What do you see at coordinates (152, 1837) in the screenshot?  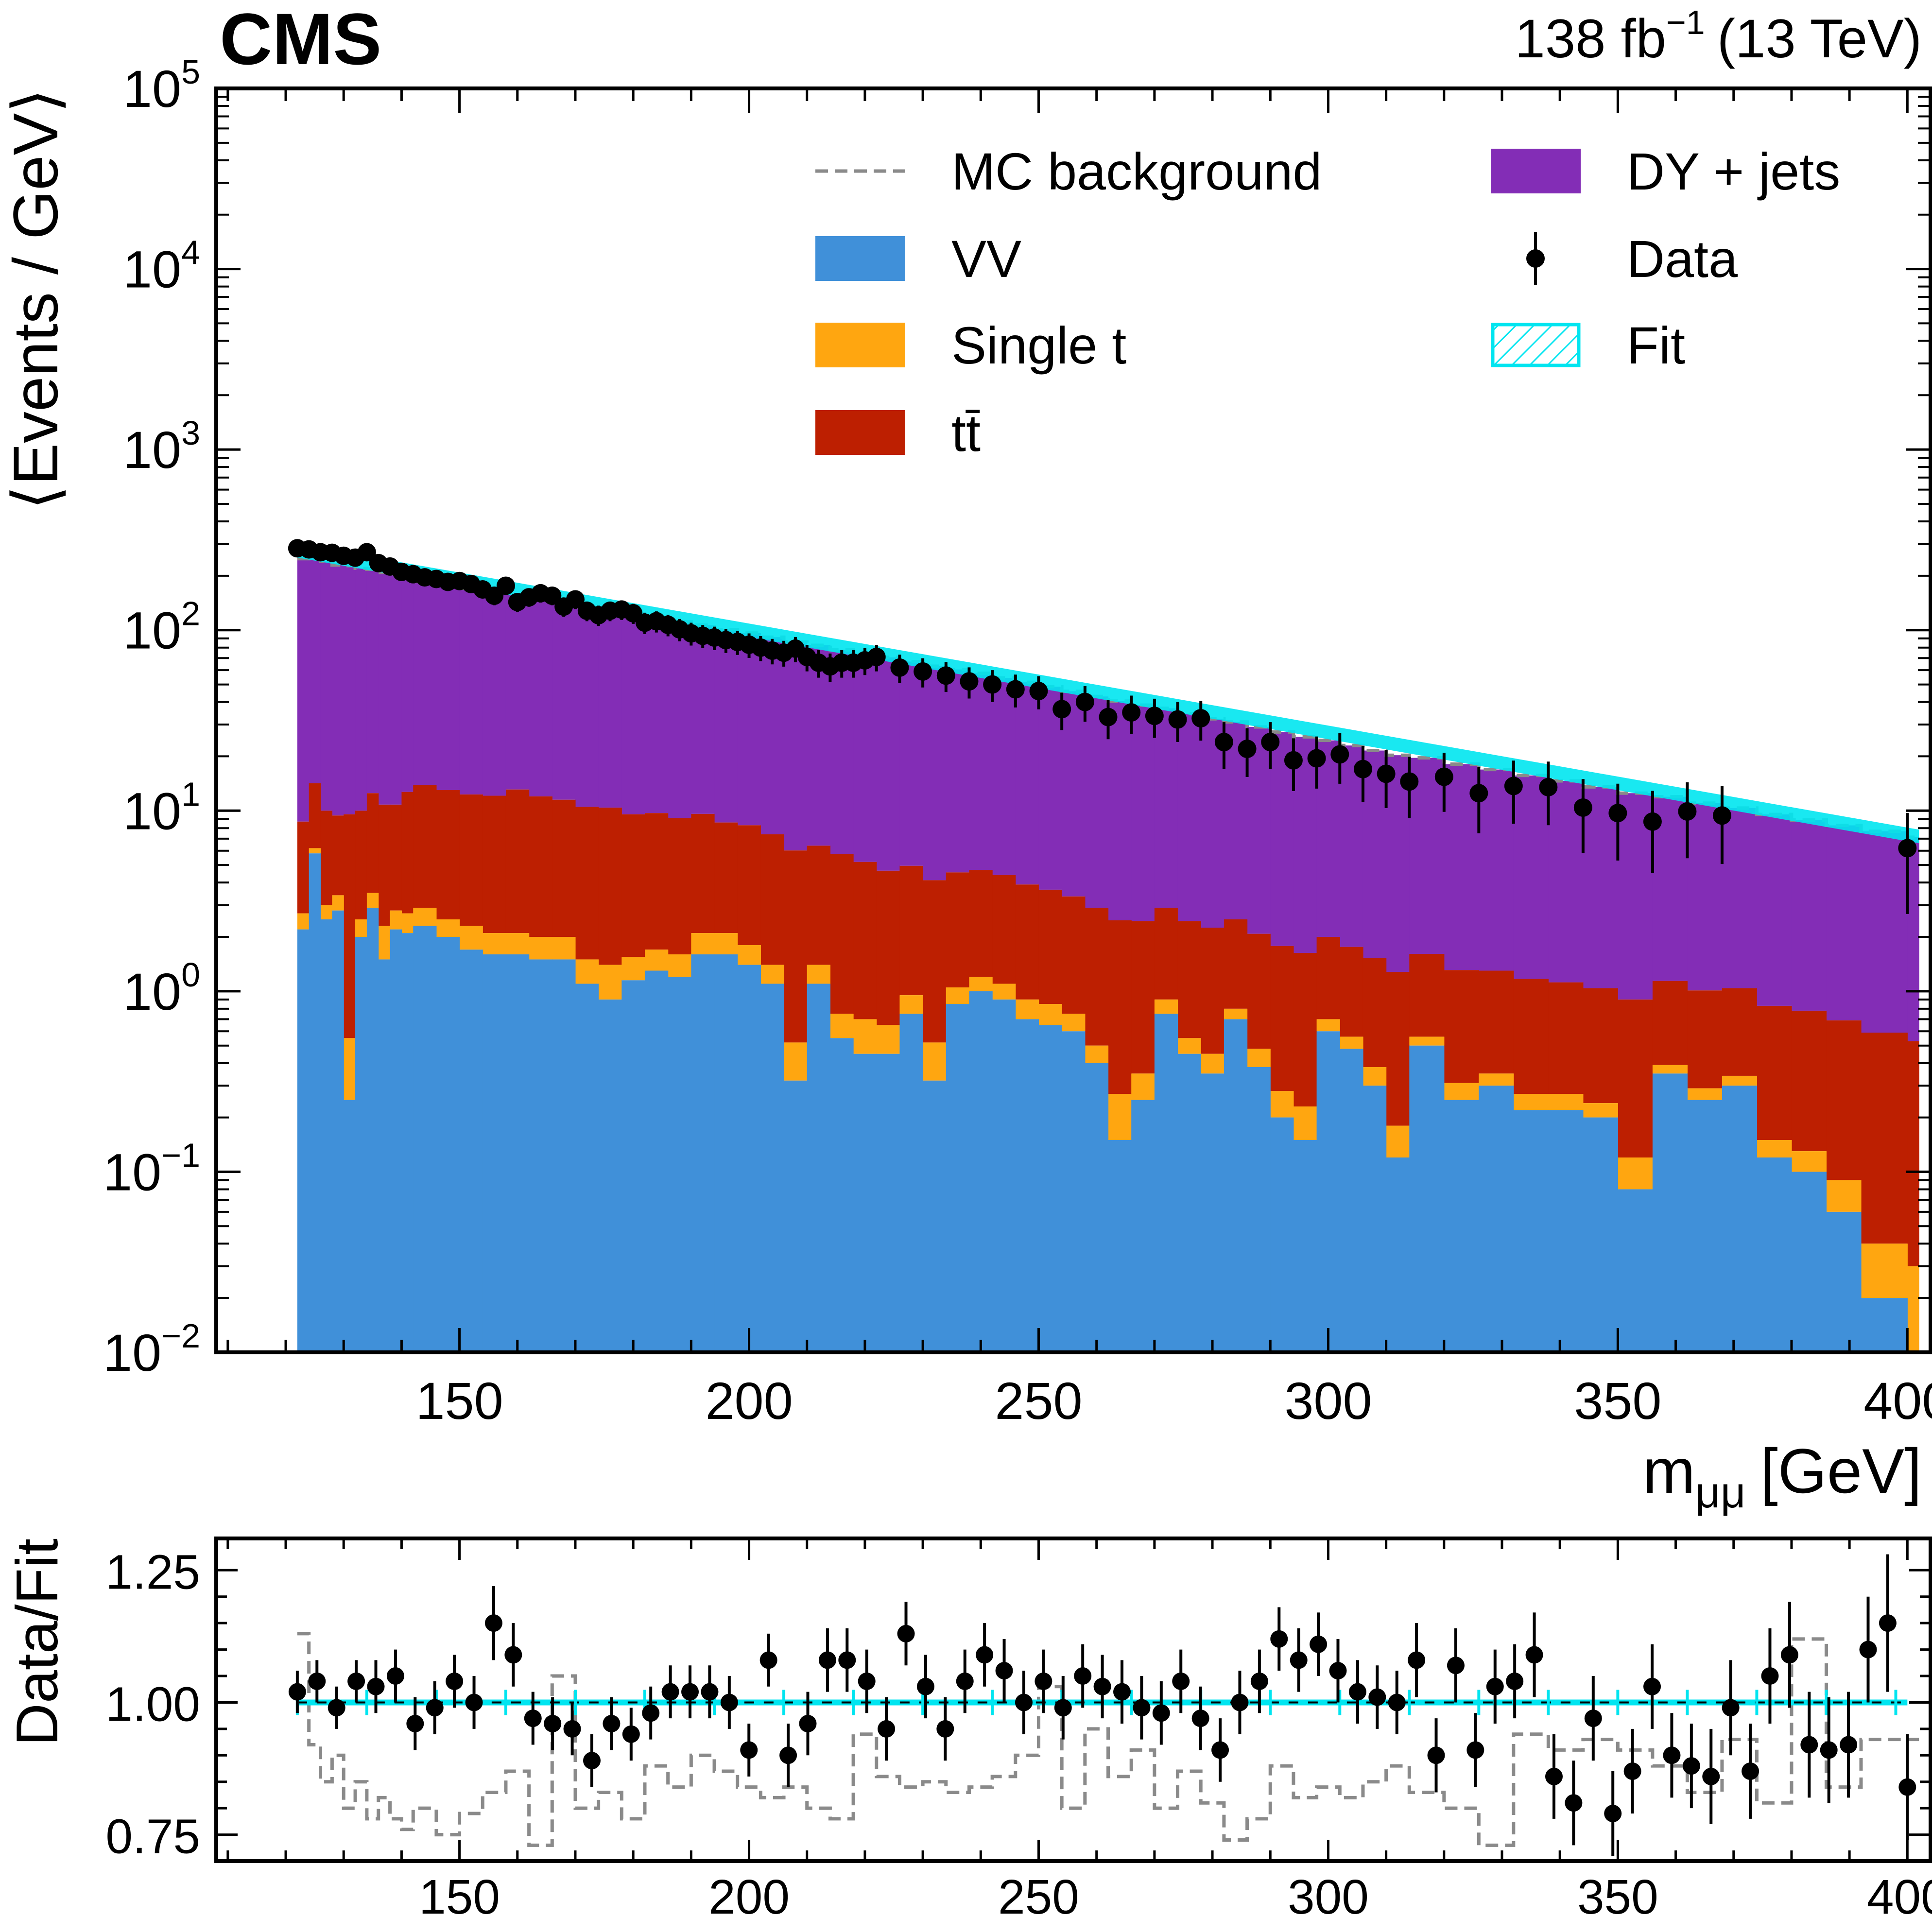 I see `ratio-y-tick-label: 0.75` at bounding box center [152, 1837].